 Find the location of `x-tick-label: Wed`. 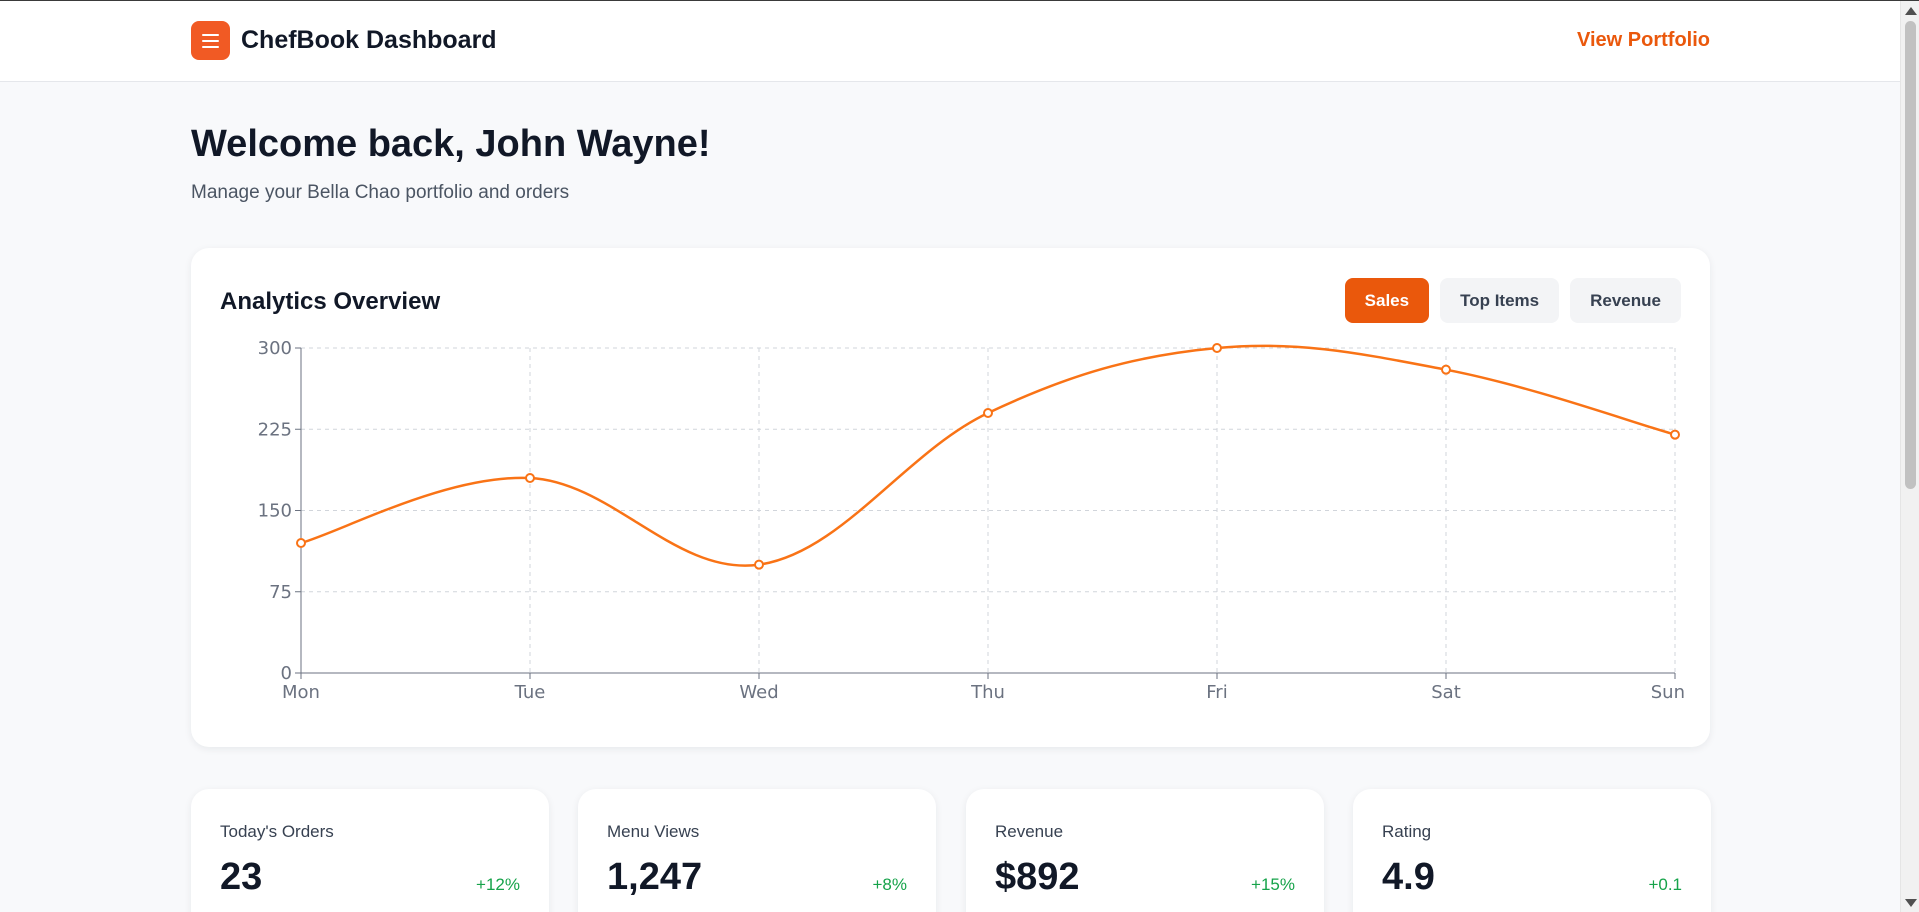

x-tick-label: Wed is located at coordinates (758, 692).